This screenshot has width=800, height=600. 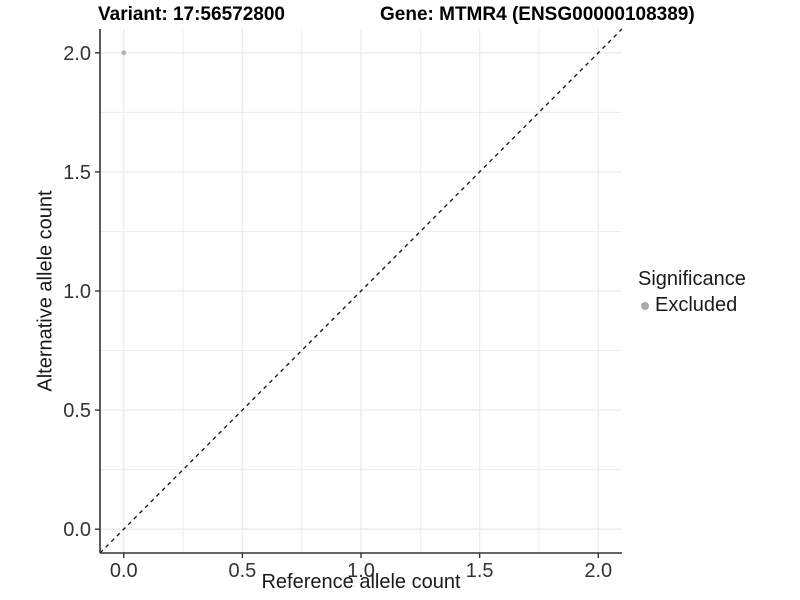 What do you see at coordinates (692, 279) in the screenshot?
I see `legend-title: Significance` at bounding box center [692, 279].